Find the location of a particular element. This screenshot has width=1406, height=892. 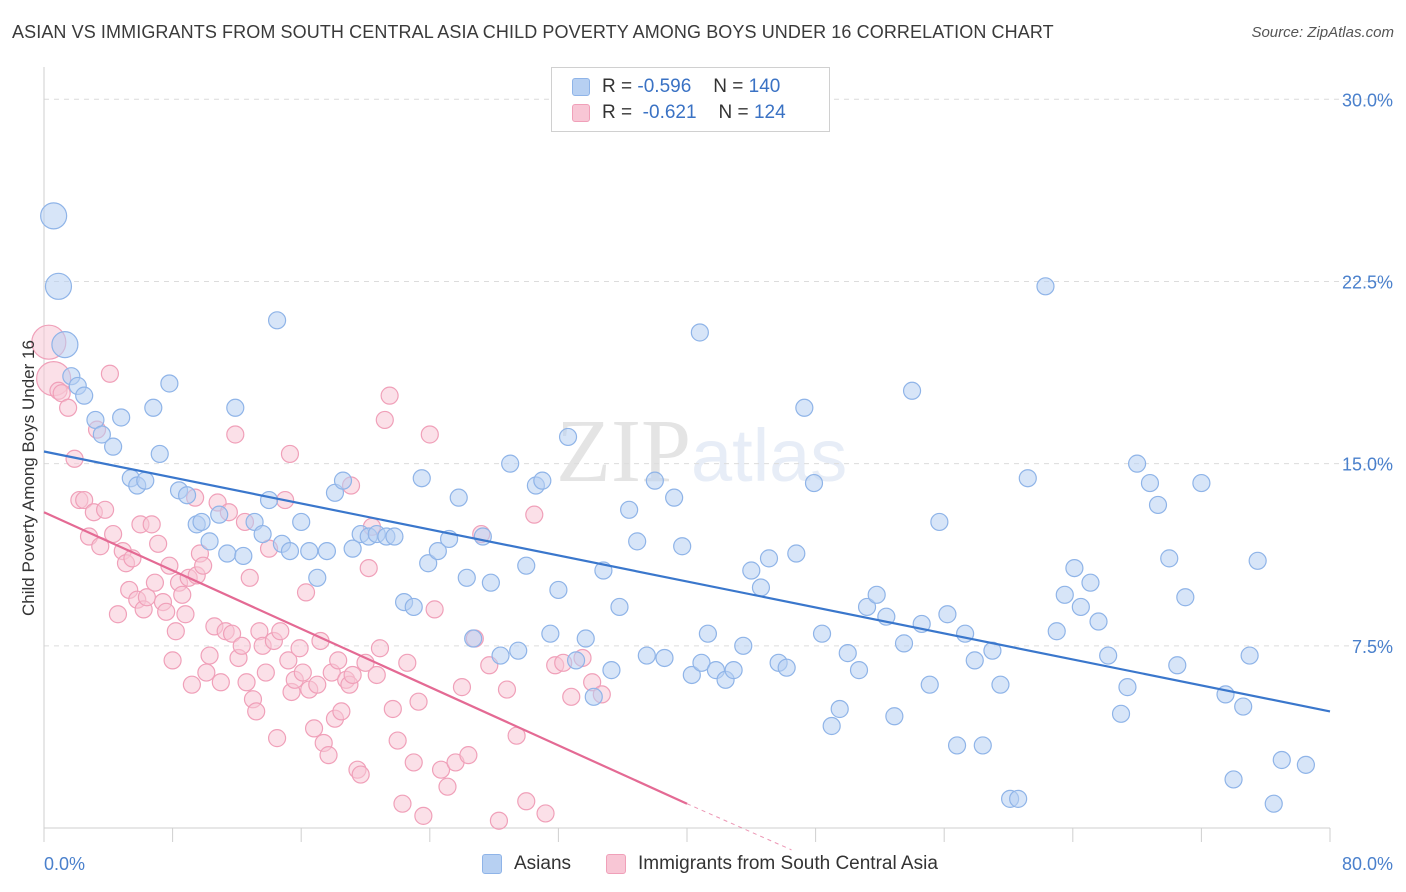

bottom-legend-asians: Asians is located at coordinates (526, 864).